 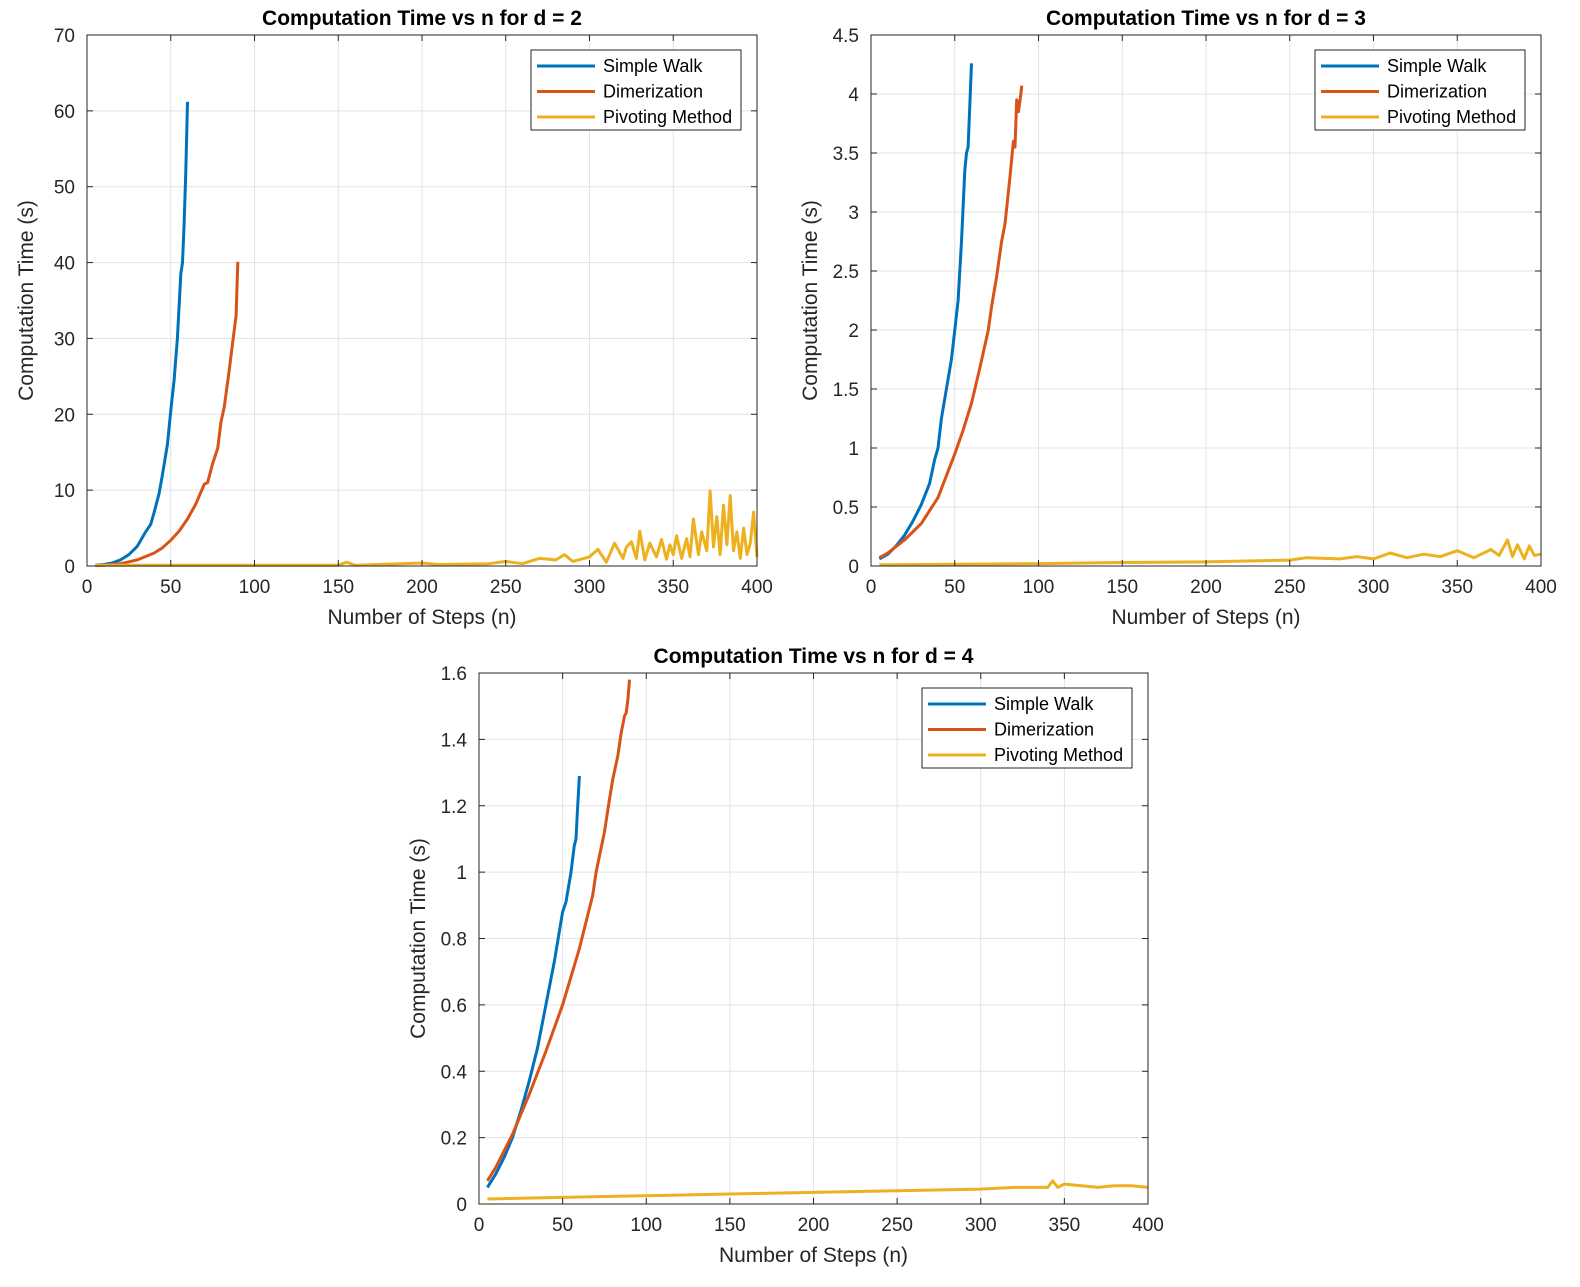 What do you see at coordinates (64, 36) in the screenshot?
I see `y-tick-label: 70` at bounding box center [64, 36].